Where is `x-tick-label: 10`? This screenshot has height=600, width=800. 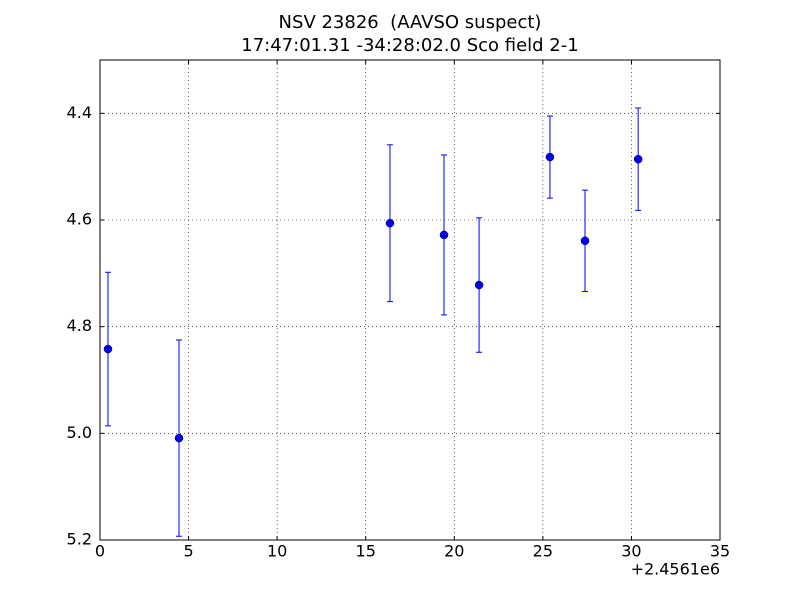
x-tick-label: 10 is located at coordinates (277, 551).